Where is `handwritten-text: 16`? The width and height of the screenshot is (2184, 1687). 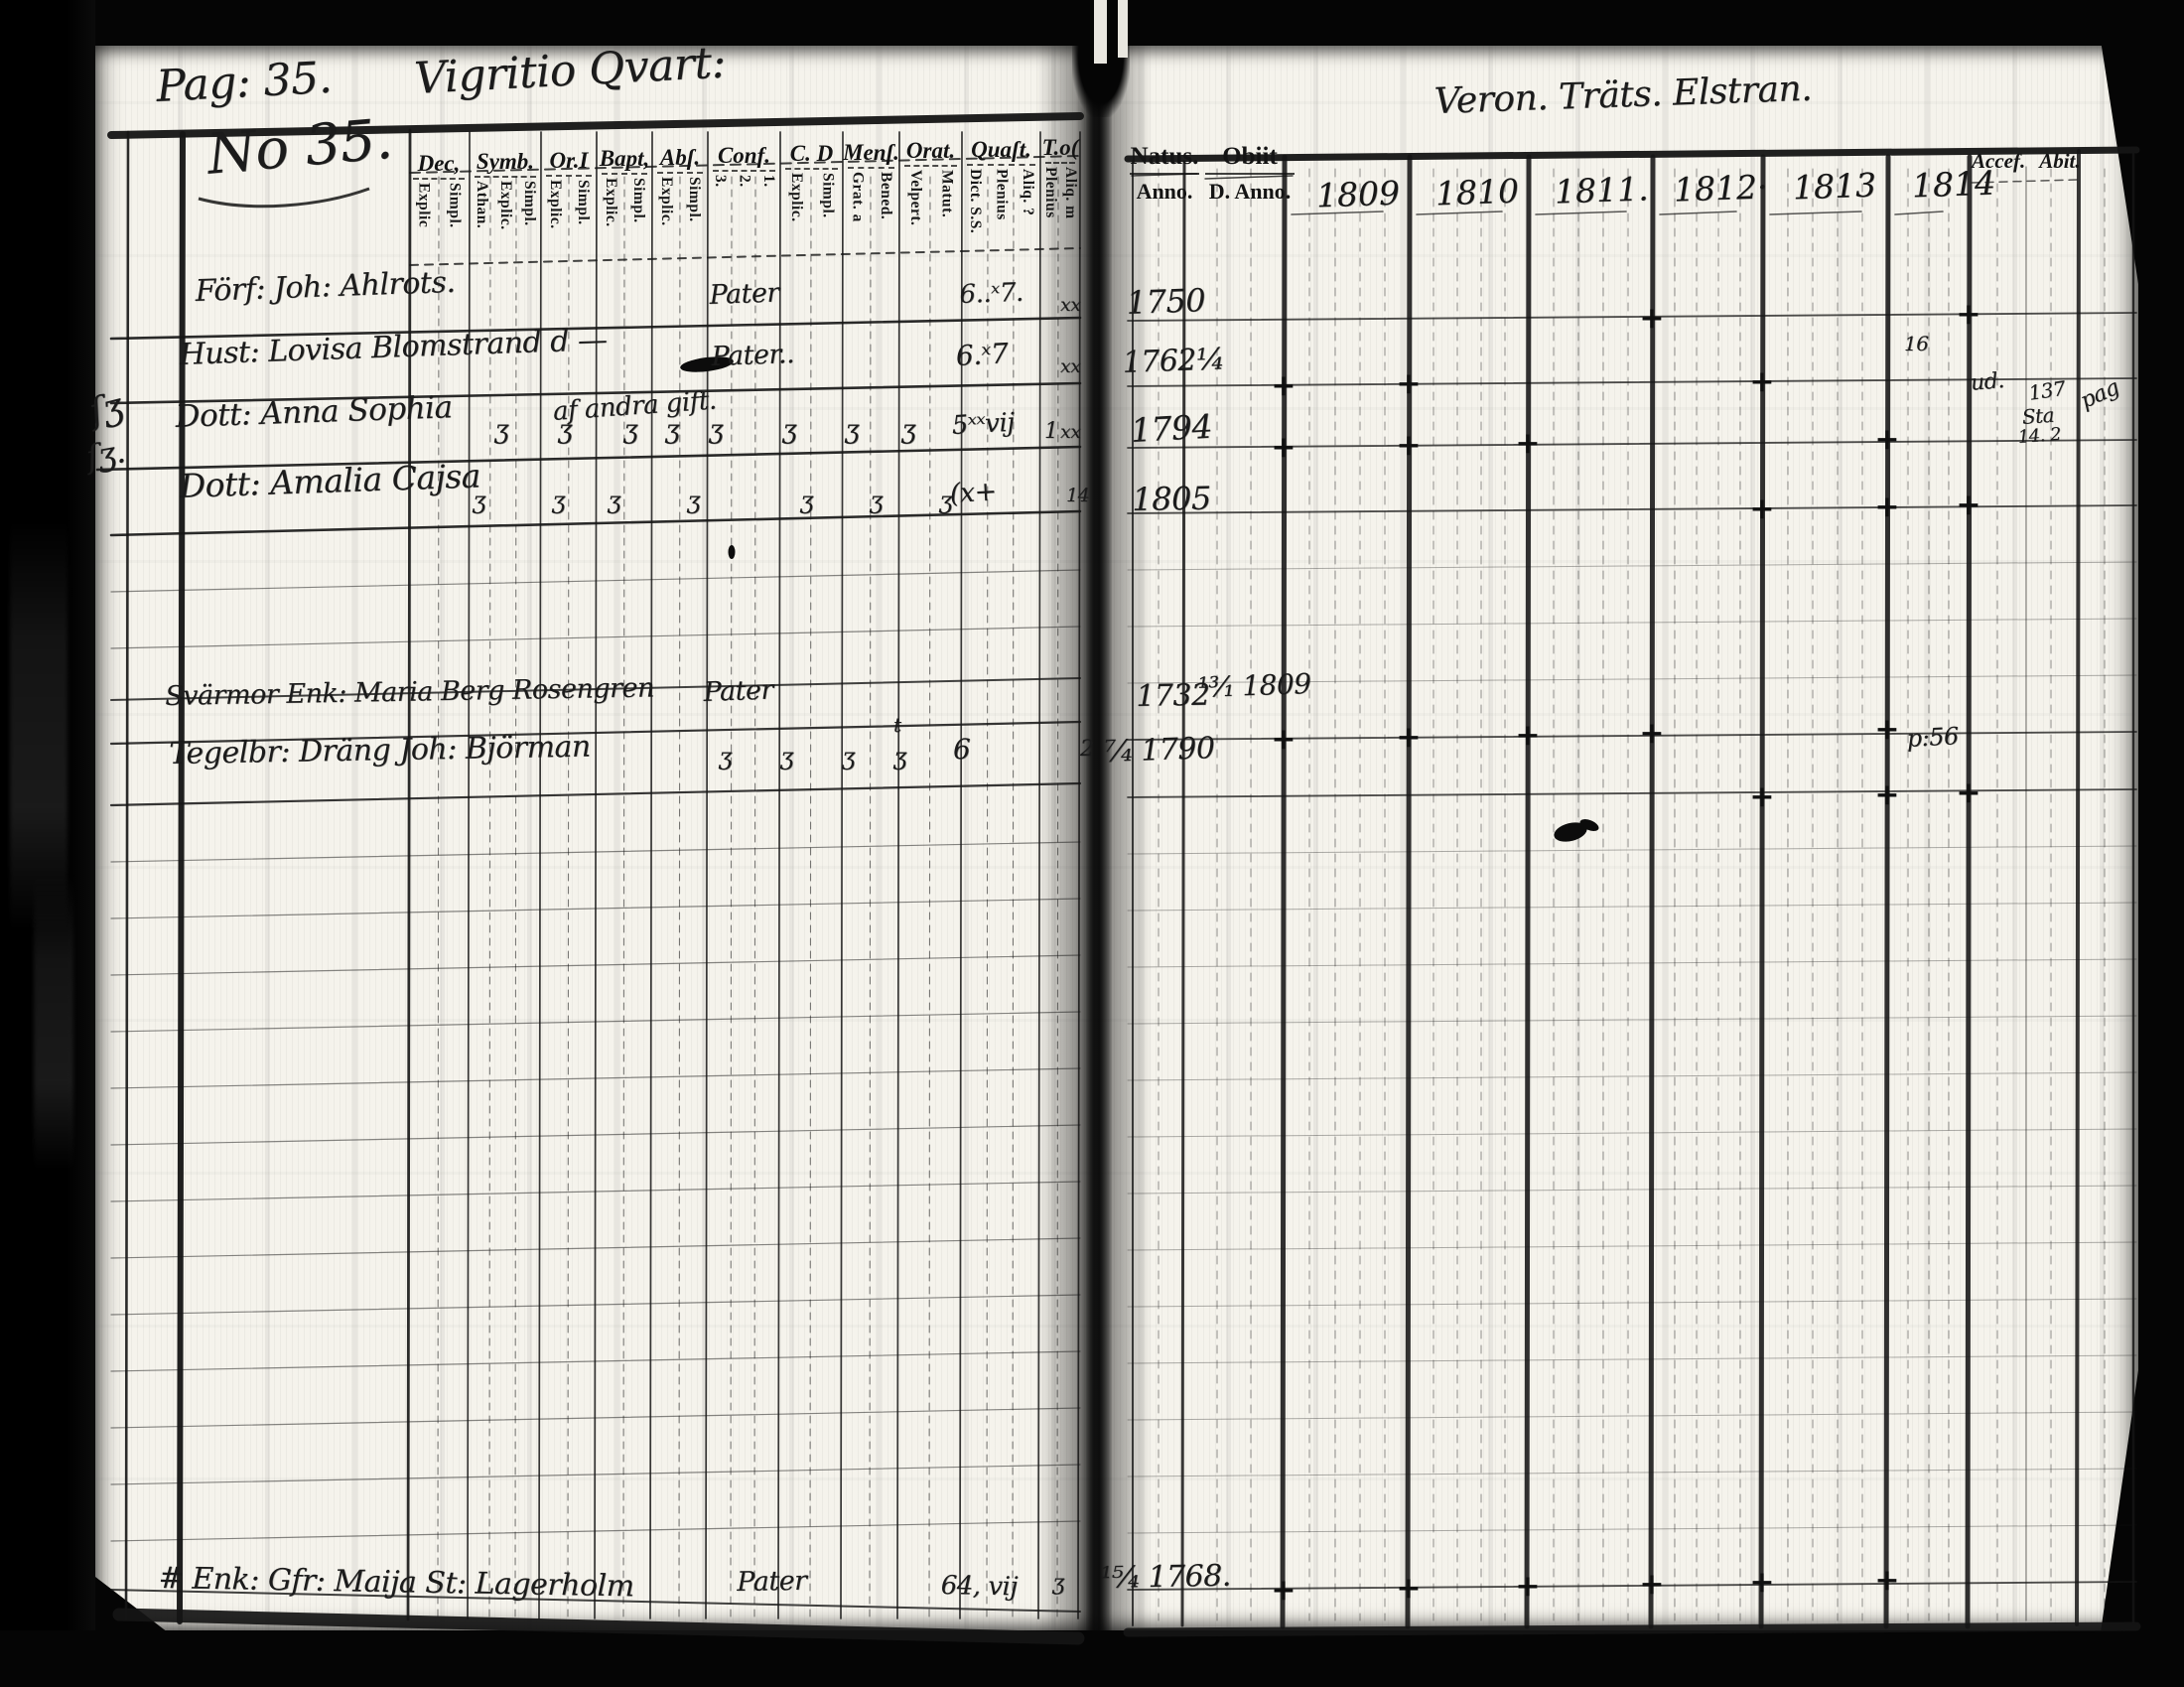
handwritten-text: 16 is located at coordinates (1916, 343).